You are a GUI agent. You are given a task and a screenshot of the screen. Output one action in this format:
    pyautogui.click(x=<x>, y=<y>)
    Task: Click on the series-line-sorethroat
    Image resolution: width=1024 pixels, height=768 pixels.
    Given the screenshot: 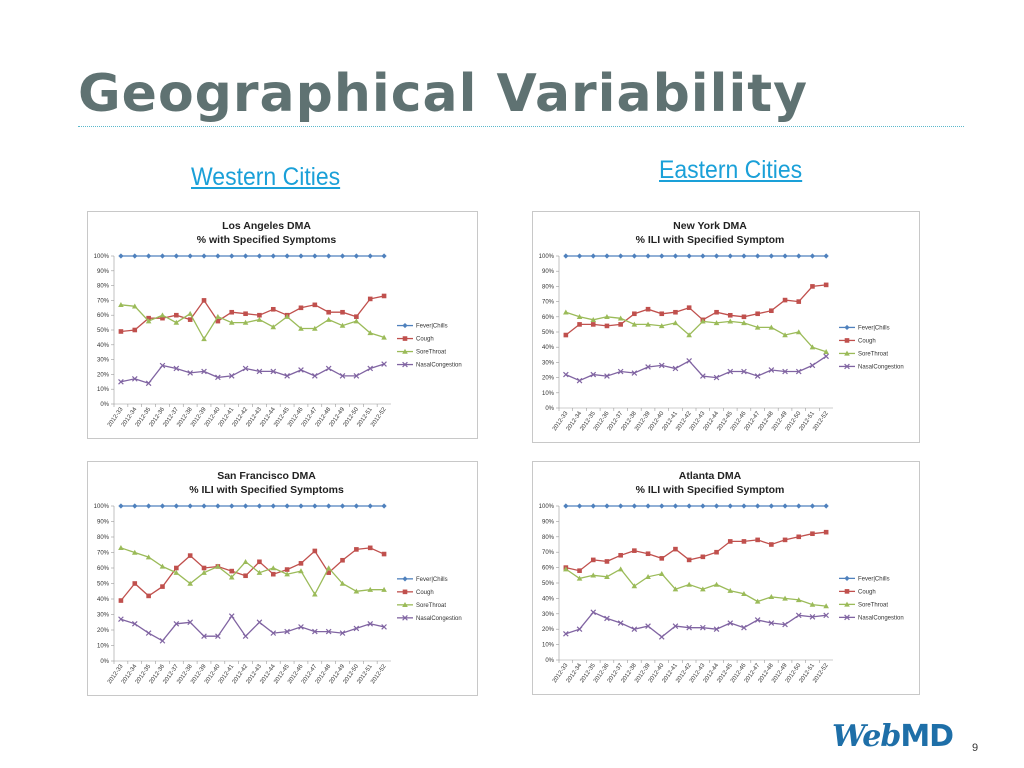 What is the action you would take?
    pyautogui.click(x=696, y=332)
    